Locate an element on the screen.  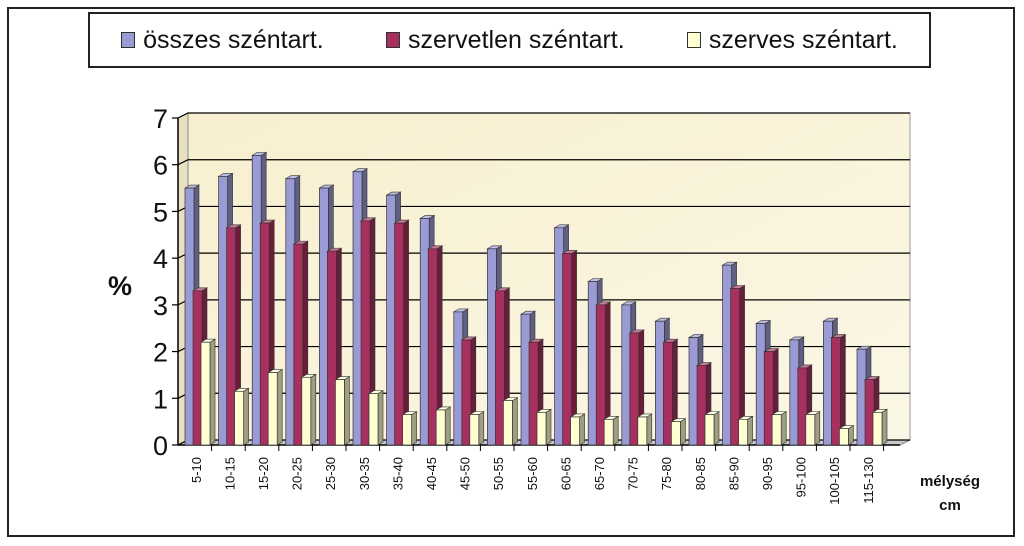
bar-55-60-s1 is located at coordinates (533, 393).